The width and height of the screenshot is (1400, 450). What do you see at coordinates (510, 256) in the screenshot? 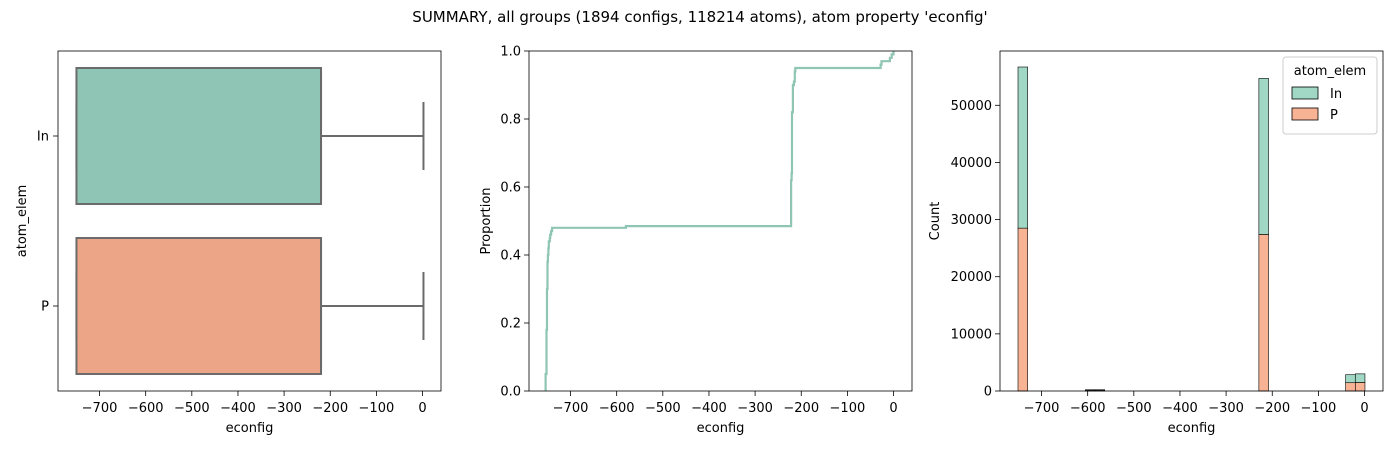
I see `ecdf-ytick-label: 0.4` at bounding box center [510, 256].